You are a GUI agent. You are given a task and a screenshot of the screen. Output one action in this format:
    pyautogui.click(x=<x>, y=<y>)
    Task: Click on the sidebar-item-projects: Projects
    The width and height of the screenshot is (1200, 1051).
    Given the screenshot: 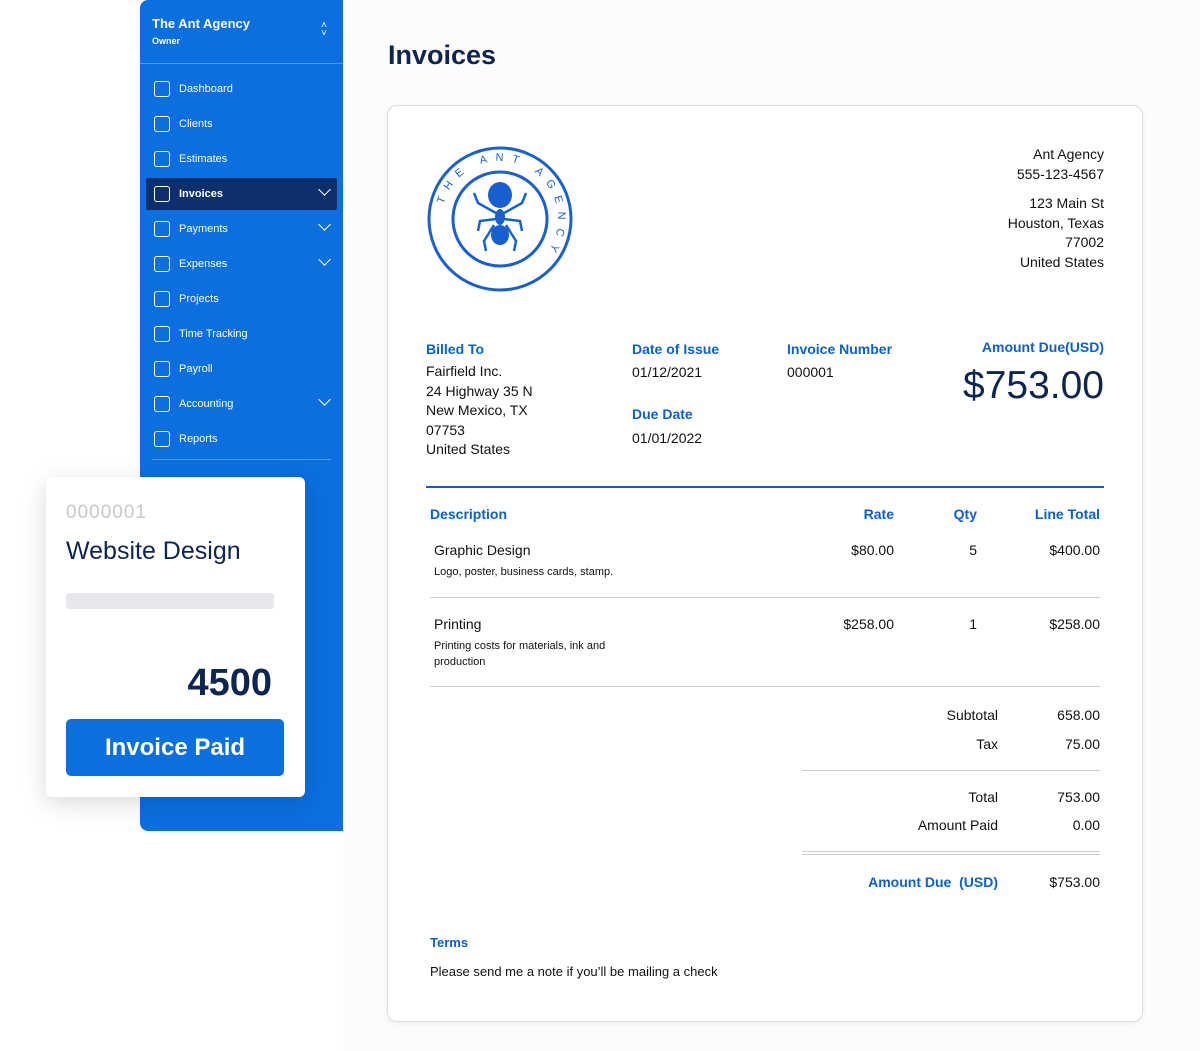 What is the action you would take?
    pyautogui.click(x=241, y=299)
    